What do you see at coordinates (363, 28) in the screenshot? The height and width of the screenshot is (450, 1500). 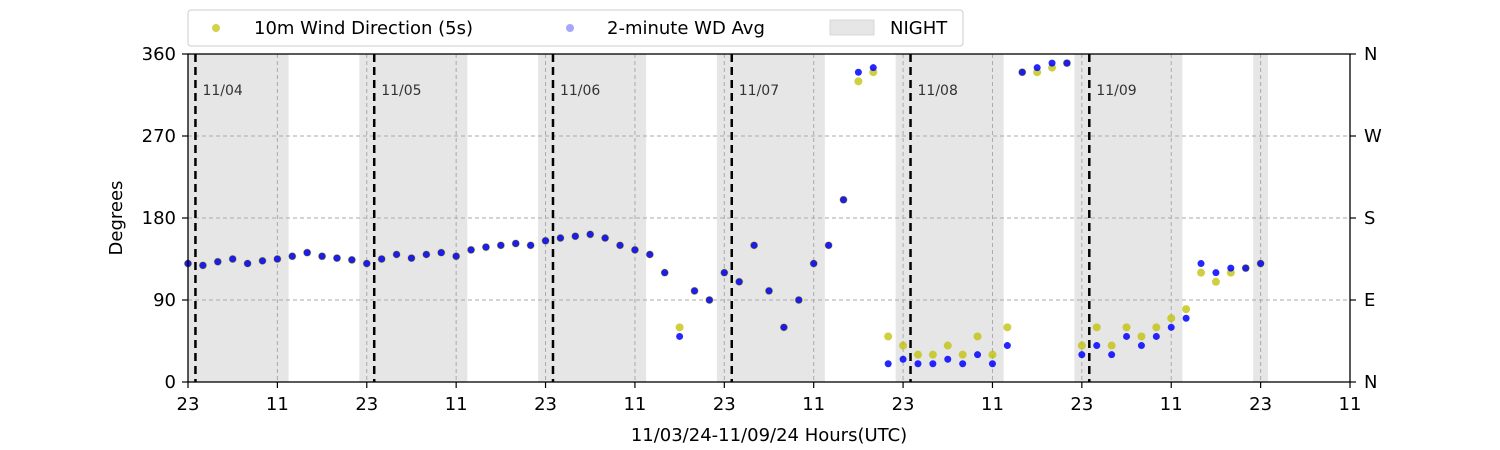 I see `legend-label-wind-direction: 10m Wind Direction (5s)` at bounding box center [363, 28].